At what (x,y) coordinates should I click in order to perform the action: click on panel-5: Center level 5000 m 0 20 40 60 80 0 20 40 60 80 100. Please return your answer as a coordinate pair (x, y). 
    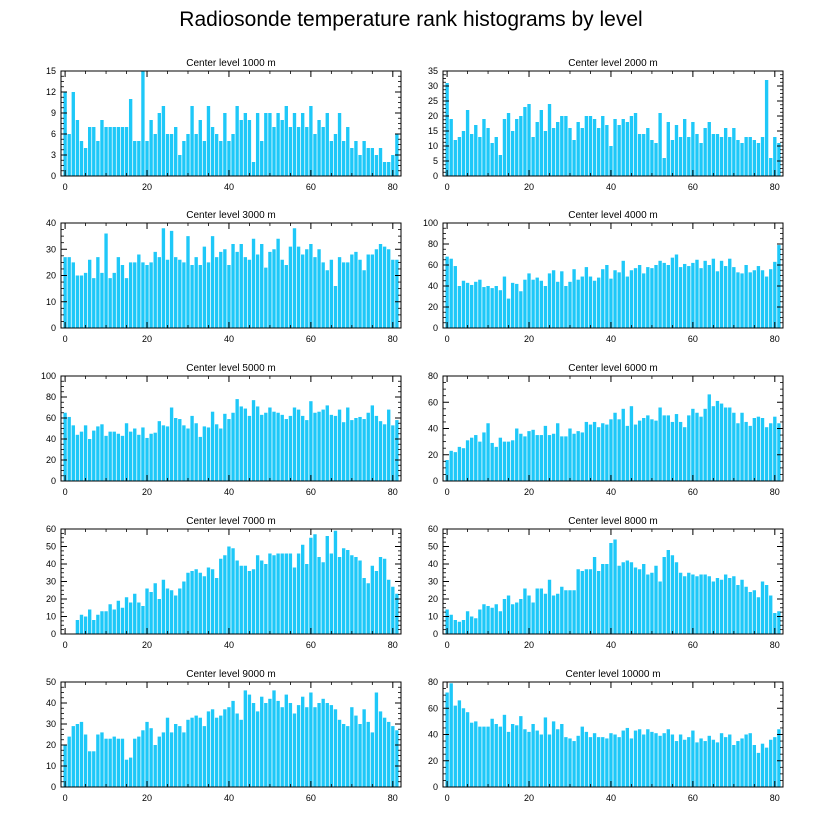
    Looking at the image, I should click on (221, 430).